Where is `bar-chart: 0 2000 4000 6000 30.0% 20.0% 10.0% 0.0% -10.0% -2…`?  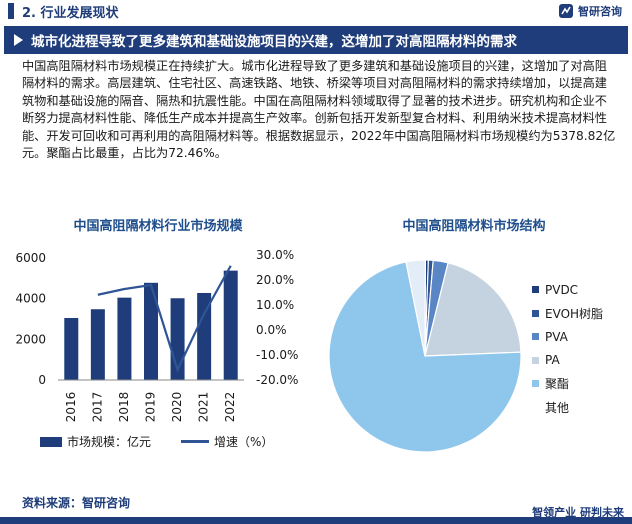 bar-chart: 0 2000 4000 6000 30.0% 20.0% 10.0% 0.0% -10.0% -2… is located at coordinates (156, 335).